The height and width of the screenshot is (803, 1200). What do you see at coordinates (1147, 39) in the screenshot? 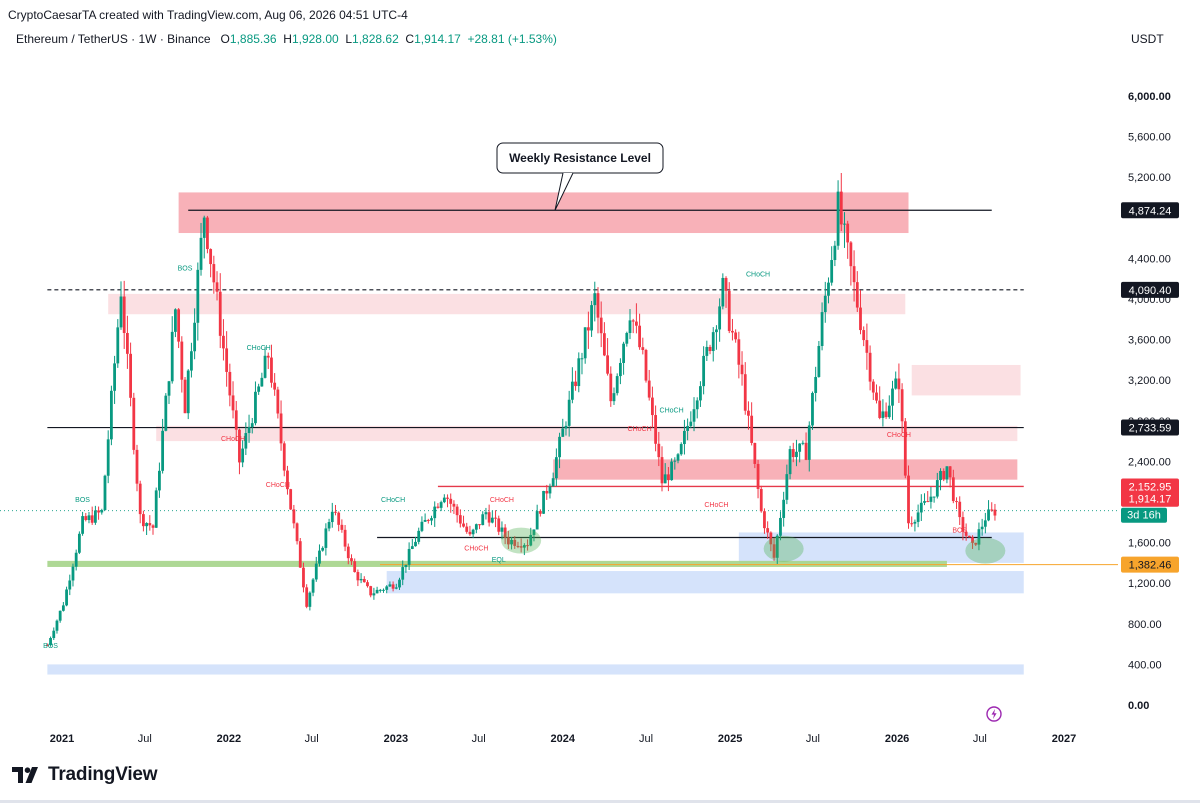
I see `currency-label: USDT` at bounding box center [1147, 39].